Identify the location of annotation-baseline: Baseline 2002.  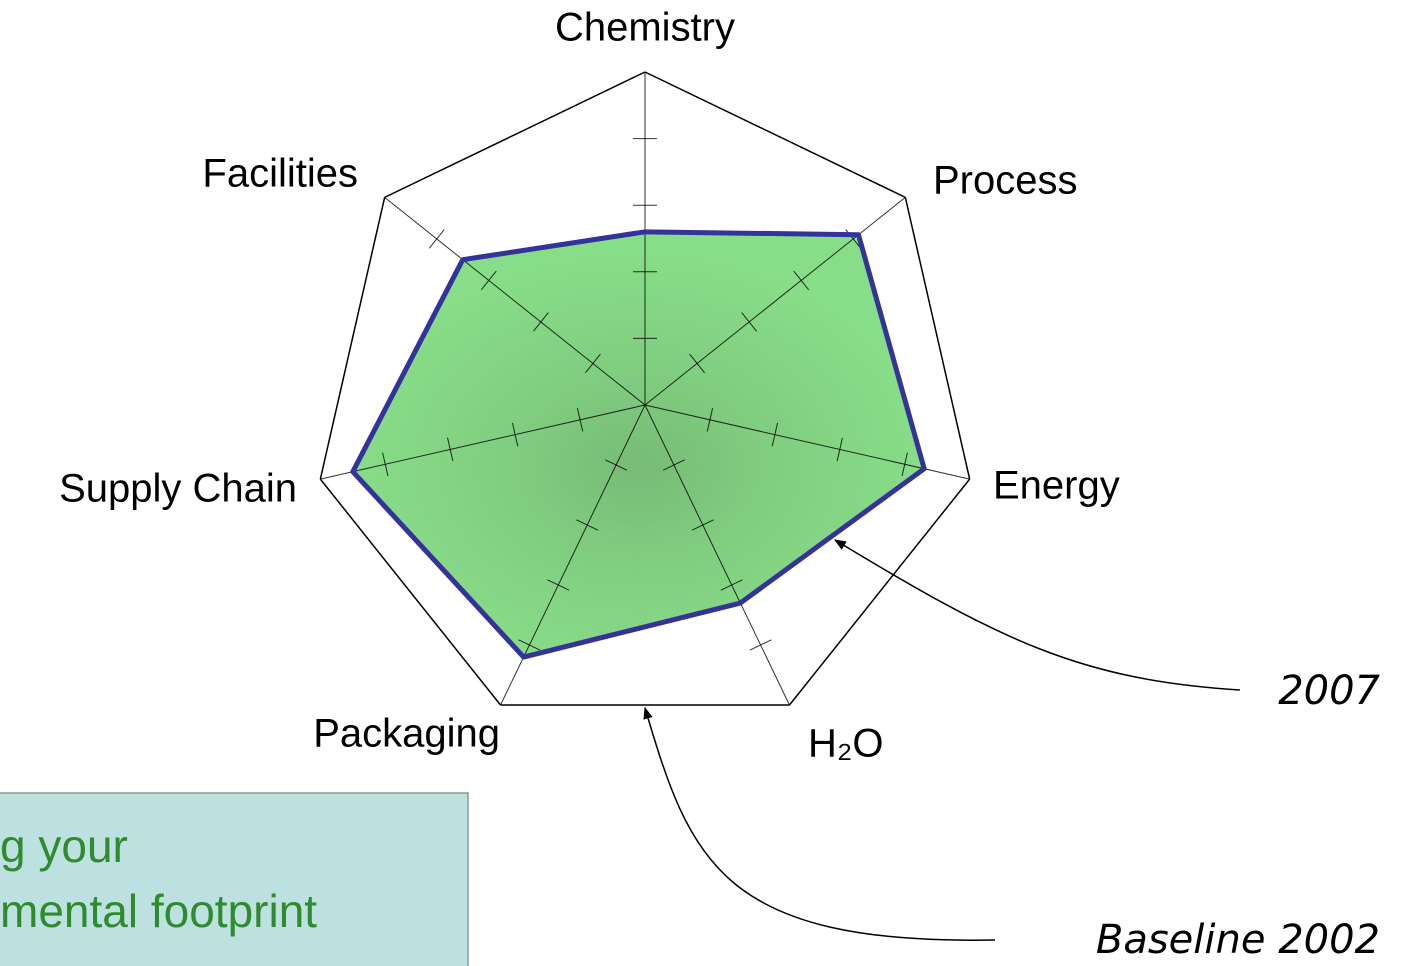
(1238, 940).